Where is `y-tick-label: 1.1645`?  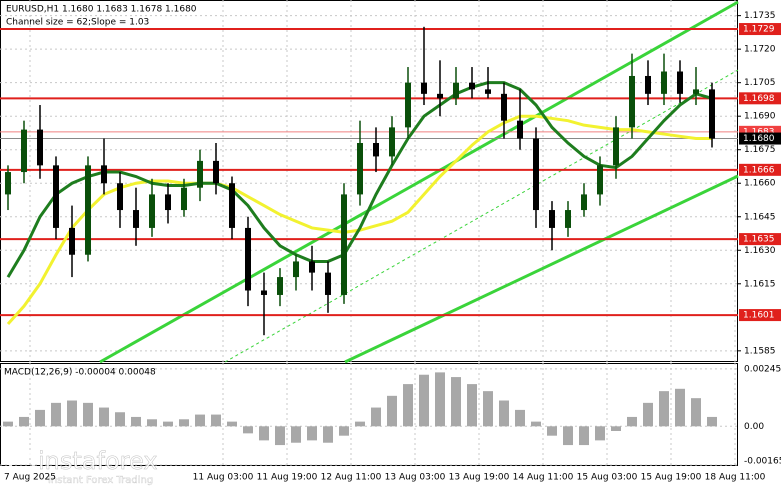
y-tick-label: 1.1645 is located at coordinates (760, 217).